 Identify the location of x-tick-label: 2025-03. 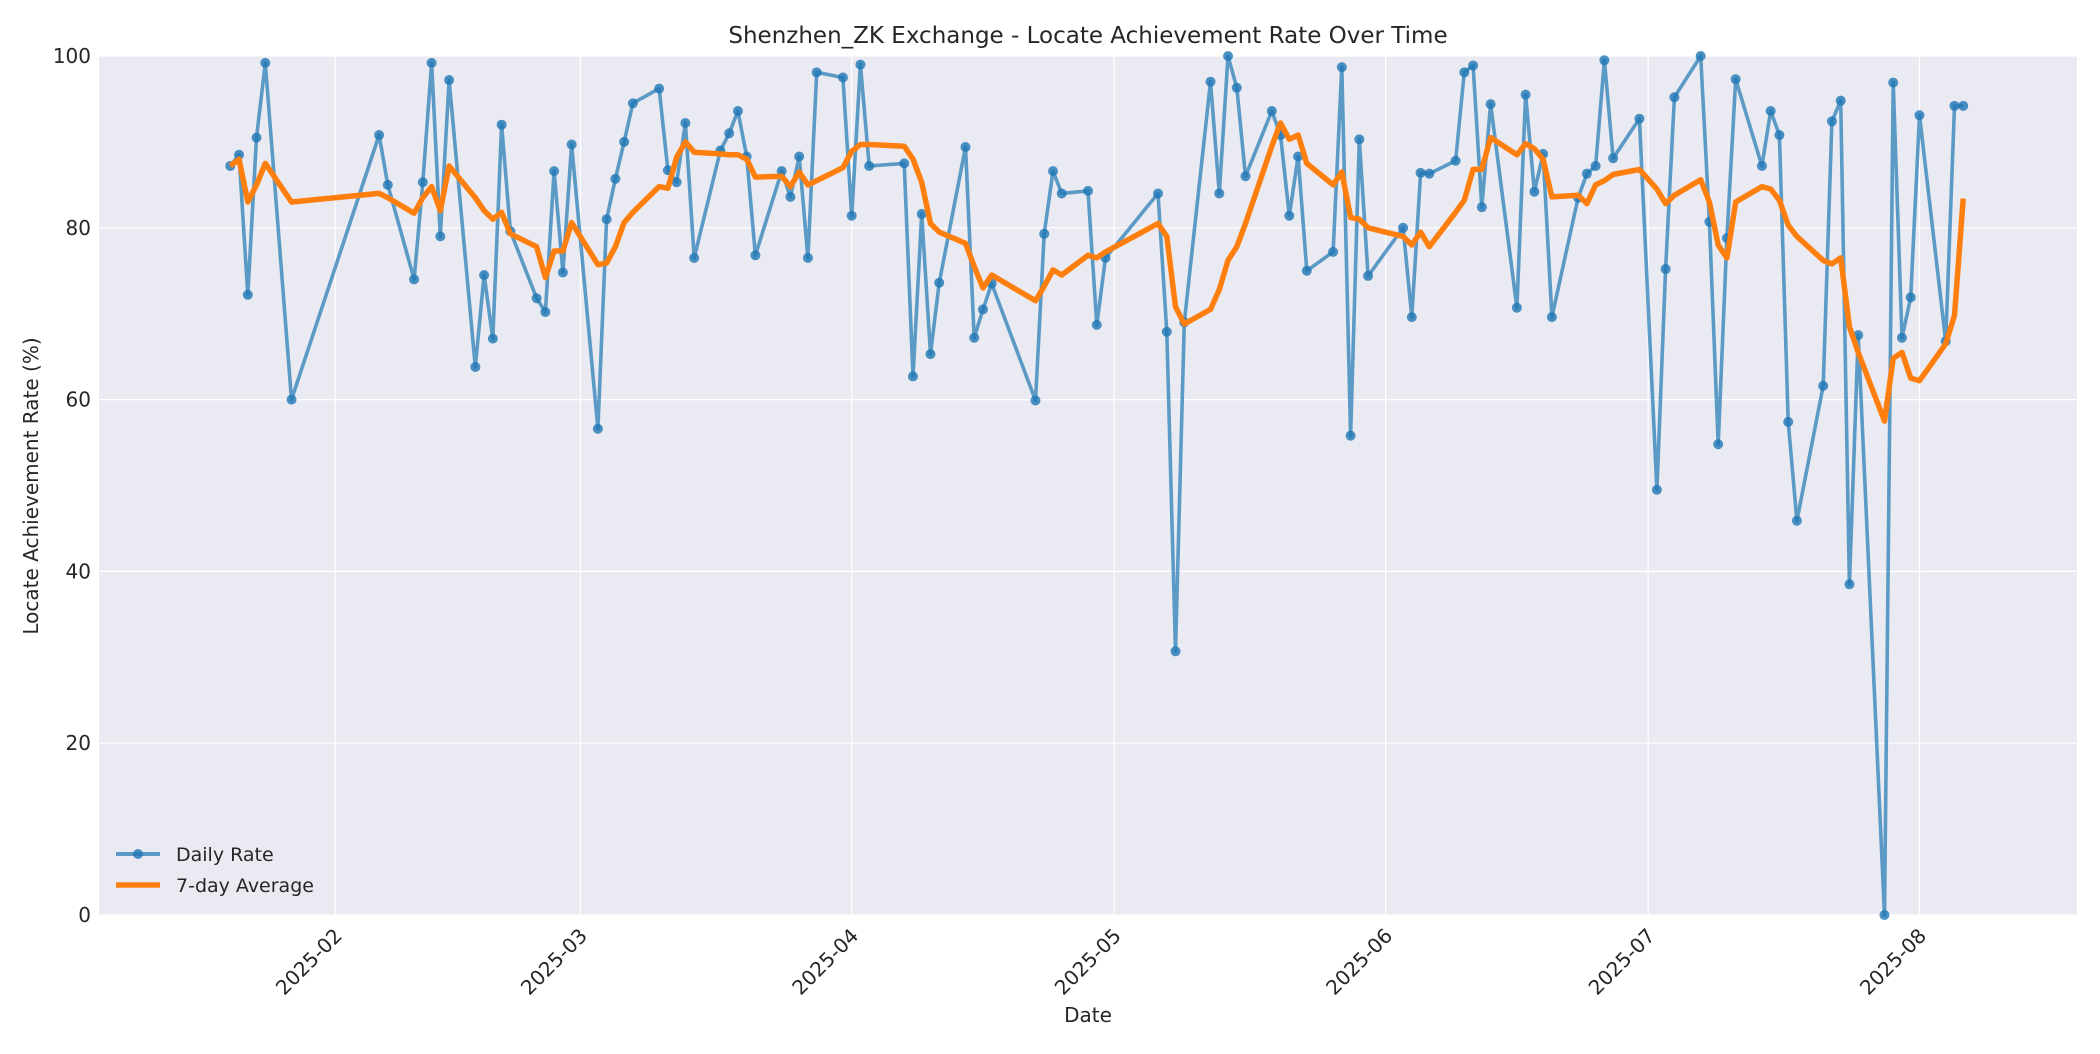
(554, 962).